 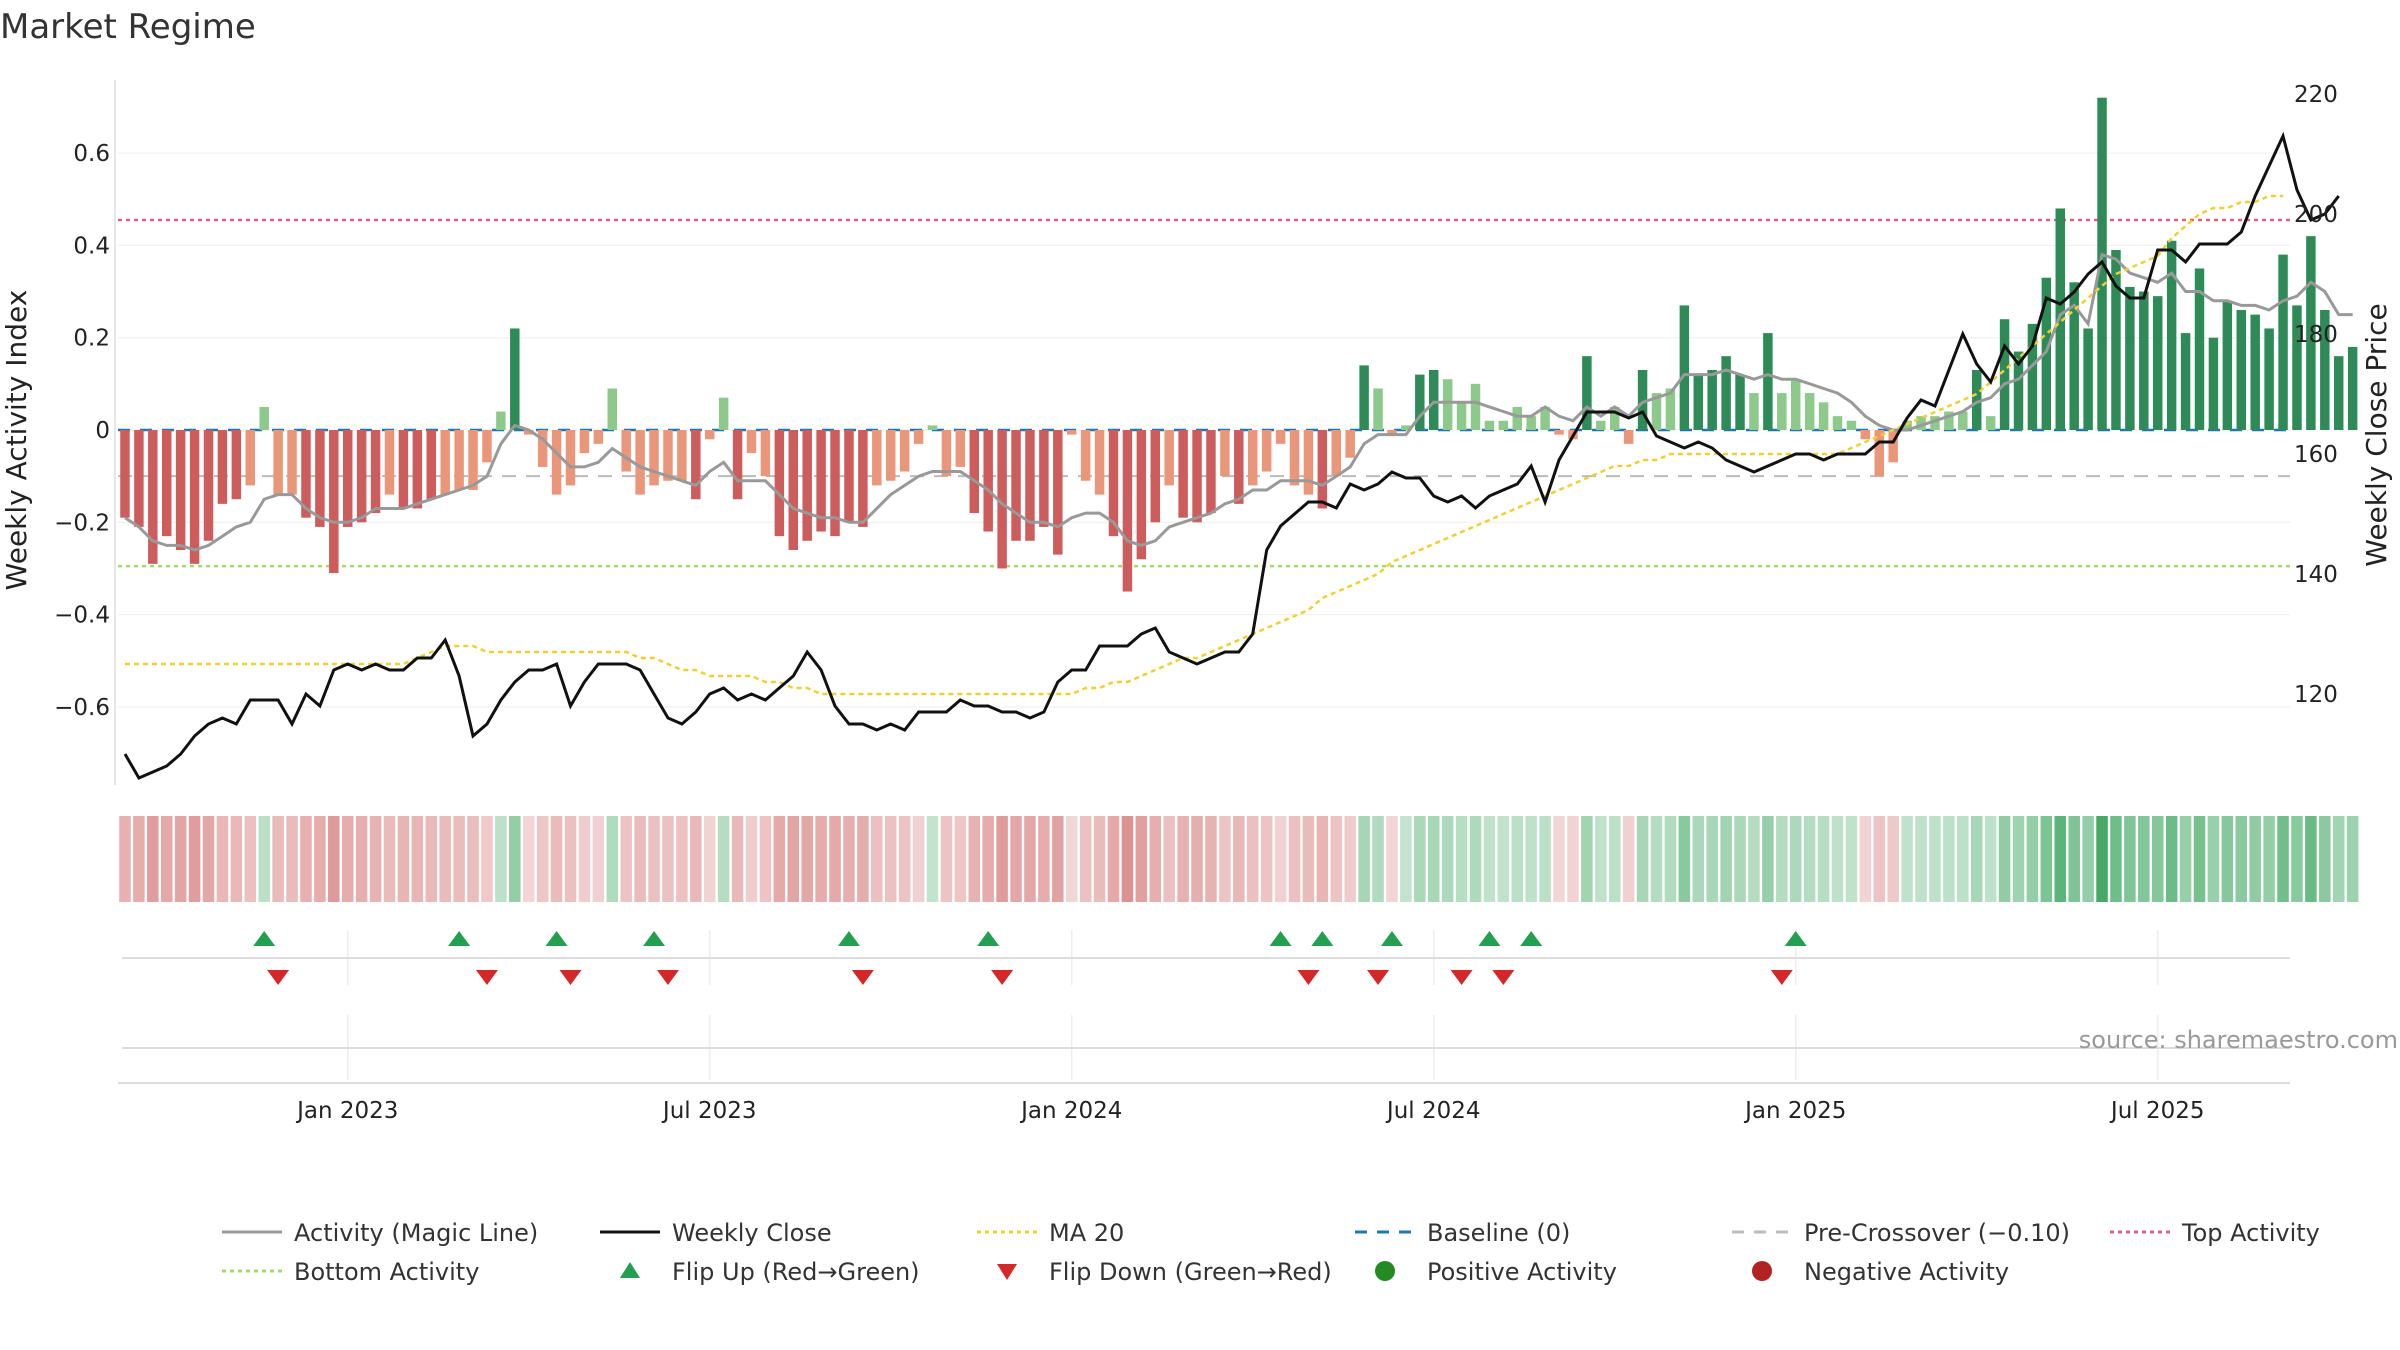 What do you see at coordinates (82, 708) in the screenshot?
I see `y-tick-left-label: −0.6` at bounding box center [82, 708].